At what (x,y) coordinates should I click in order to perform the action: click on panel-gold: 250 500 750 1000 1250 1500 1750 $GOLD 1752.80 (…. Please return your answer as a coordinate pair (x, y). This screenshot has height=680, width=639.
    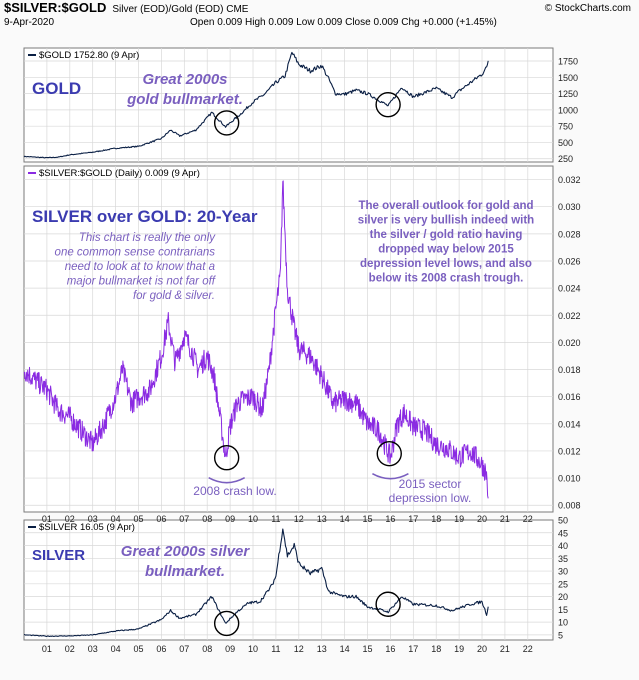
    Looking at the image, I should click on (300, 105).